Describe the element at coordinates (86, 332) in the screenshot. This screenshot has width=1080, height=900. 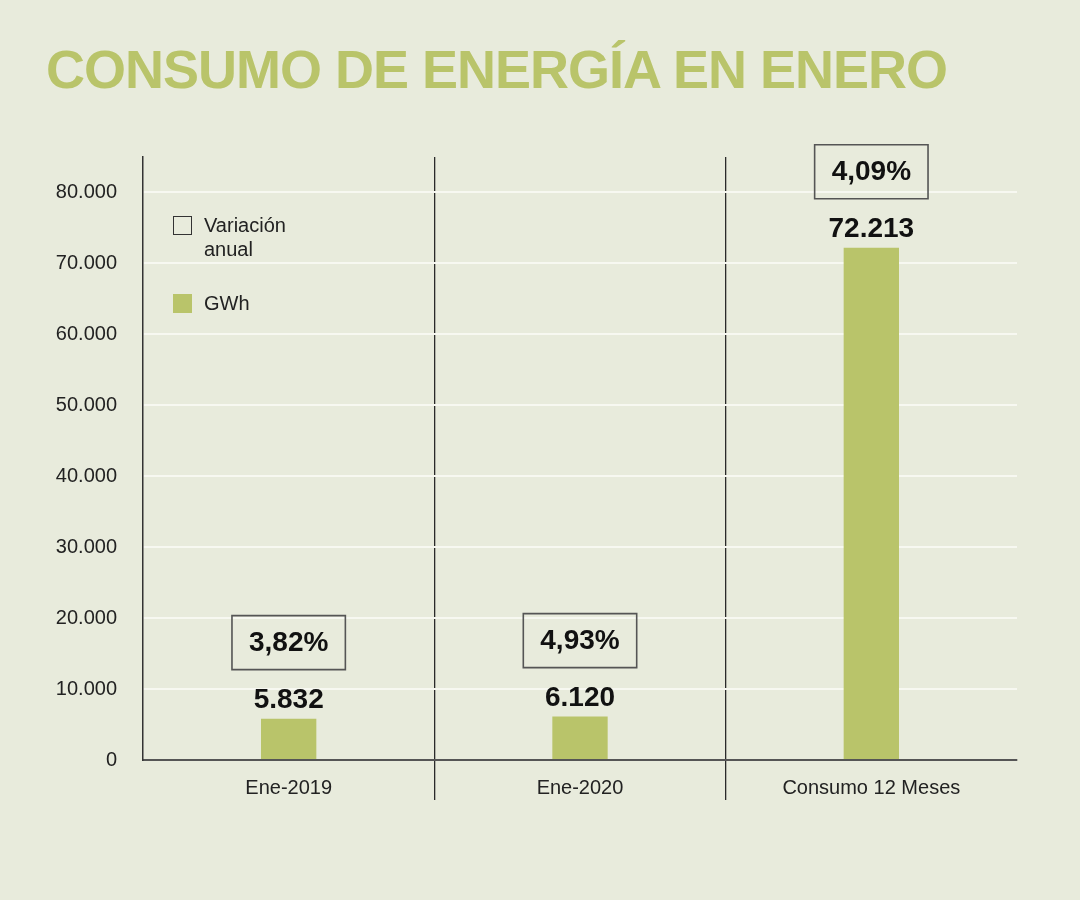
I see `y-tick-label: 60.000` at that location.